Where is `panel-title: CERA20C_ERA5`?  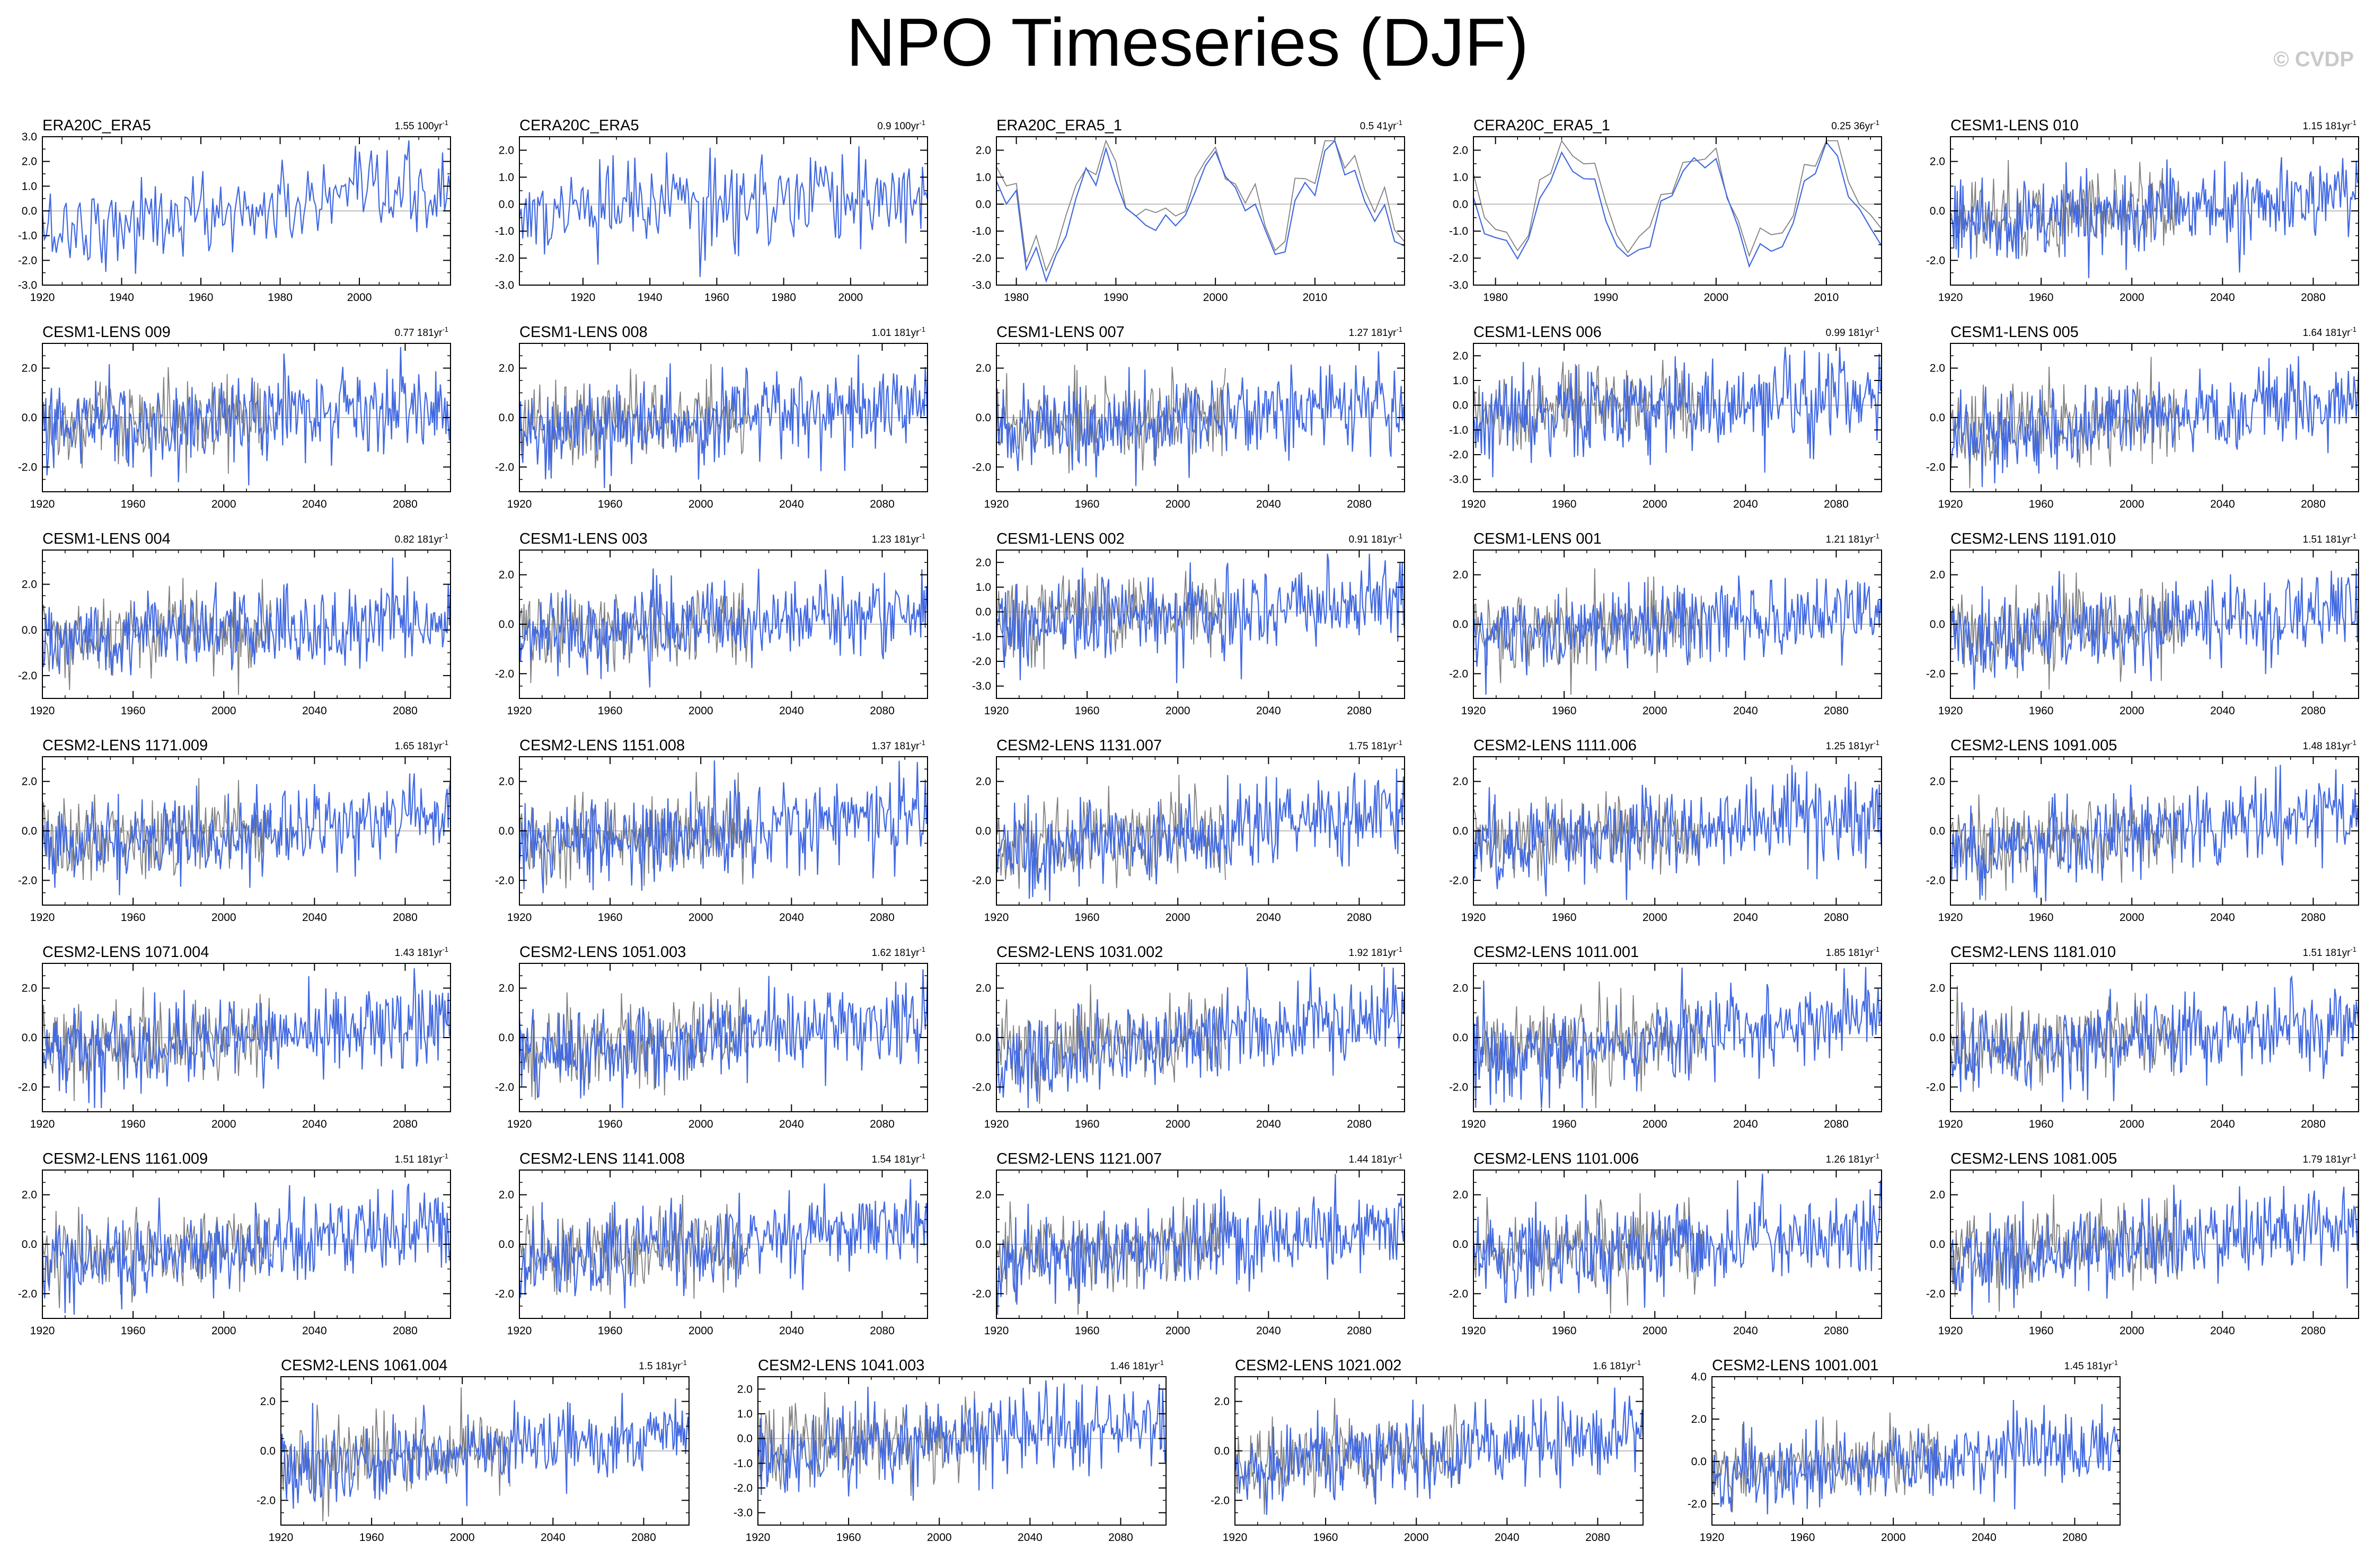
panel-title: CERA20C_ERA5 is located at coordinates (579, 125).